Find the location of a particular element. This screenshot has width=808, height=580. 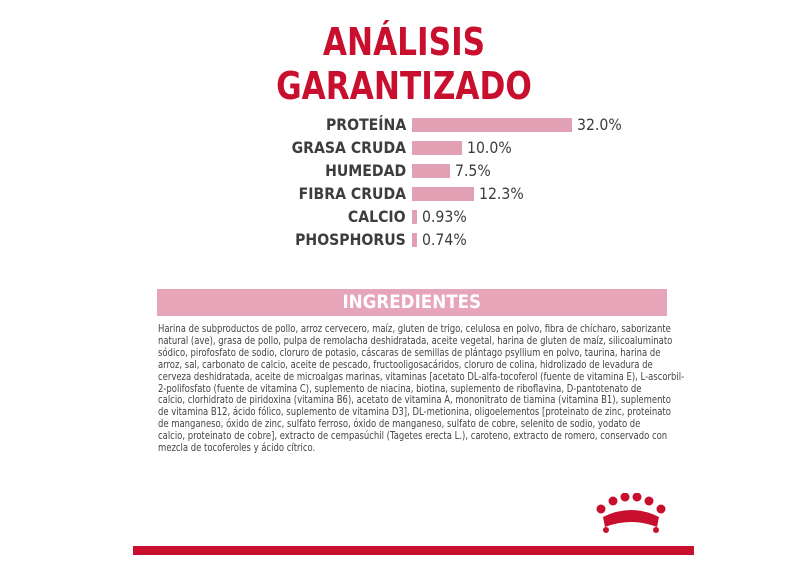

ingredients-heading: INGREDIENTES is located at coordinates (412, 302).